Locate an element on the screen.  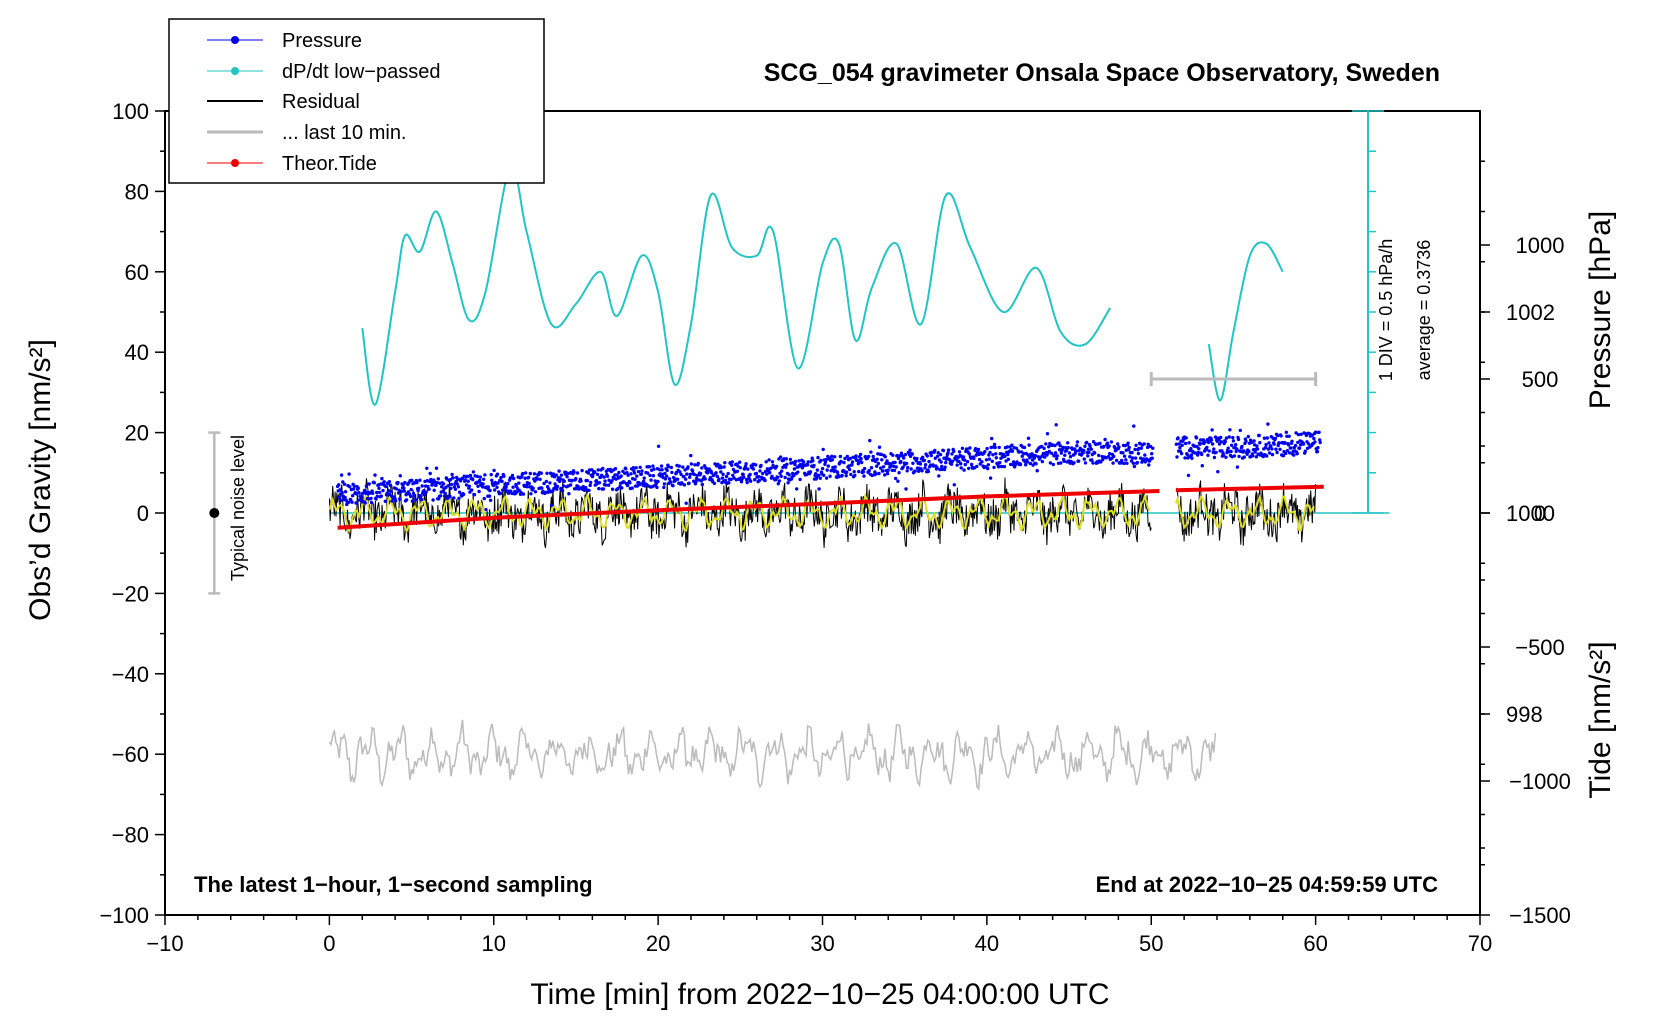
y-tick-label: 40 is located at coordinates (137, 352).